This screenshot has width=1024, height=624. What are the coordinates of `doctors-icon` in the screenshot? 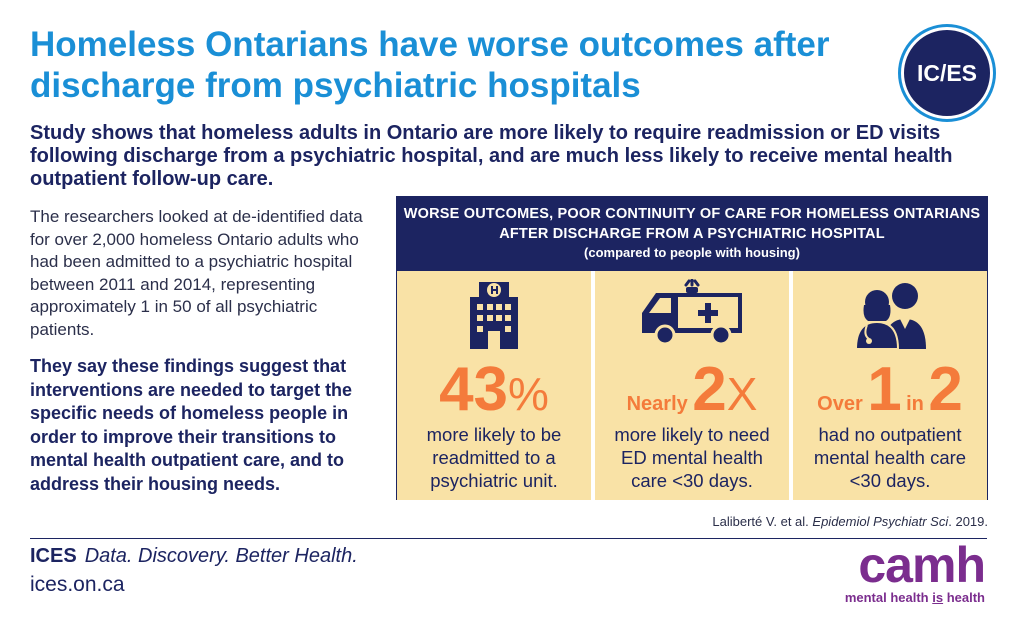 It's located at (890, 314).